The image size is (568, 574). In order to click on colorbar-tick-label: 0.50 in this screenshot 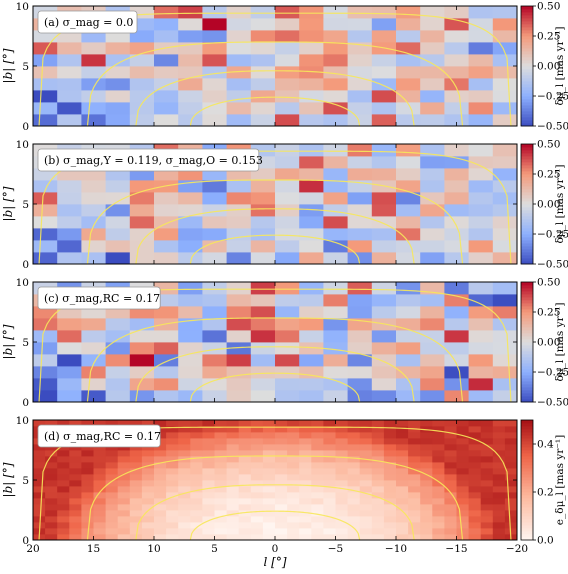, I will do `click(548, 283)`.